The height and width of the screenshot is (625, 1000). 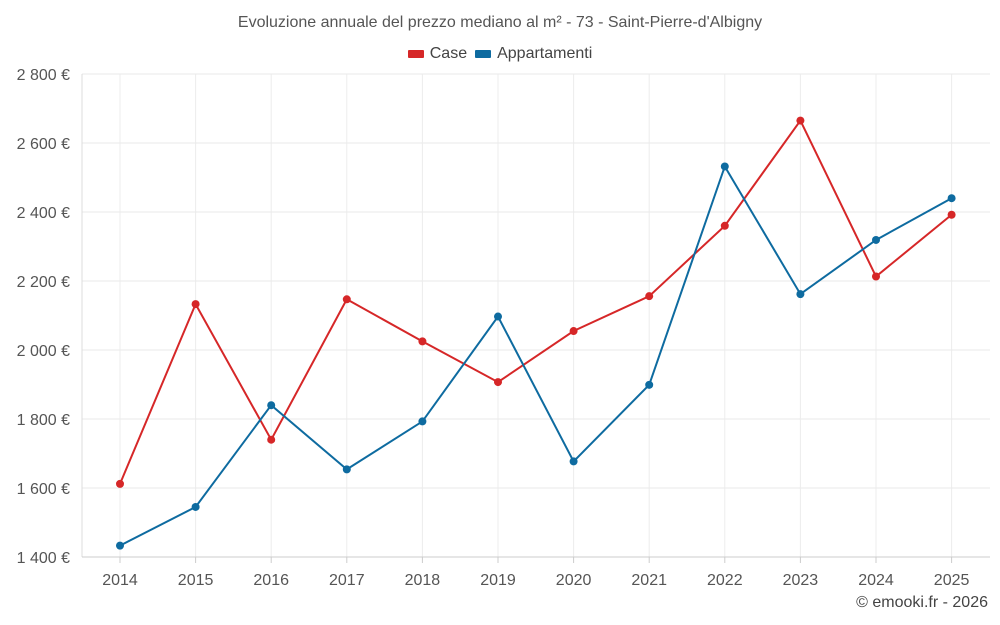 What do you see at coordinates (876, 580) in the screenshot?
I see `x-tick-label: 2024` at bounding box center [876, 580].